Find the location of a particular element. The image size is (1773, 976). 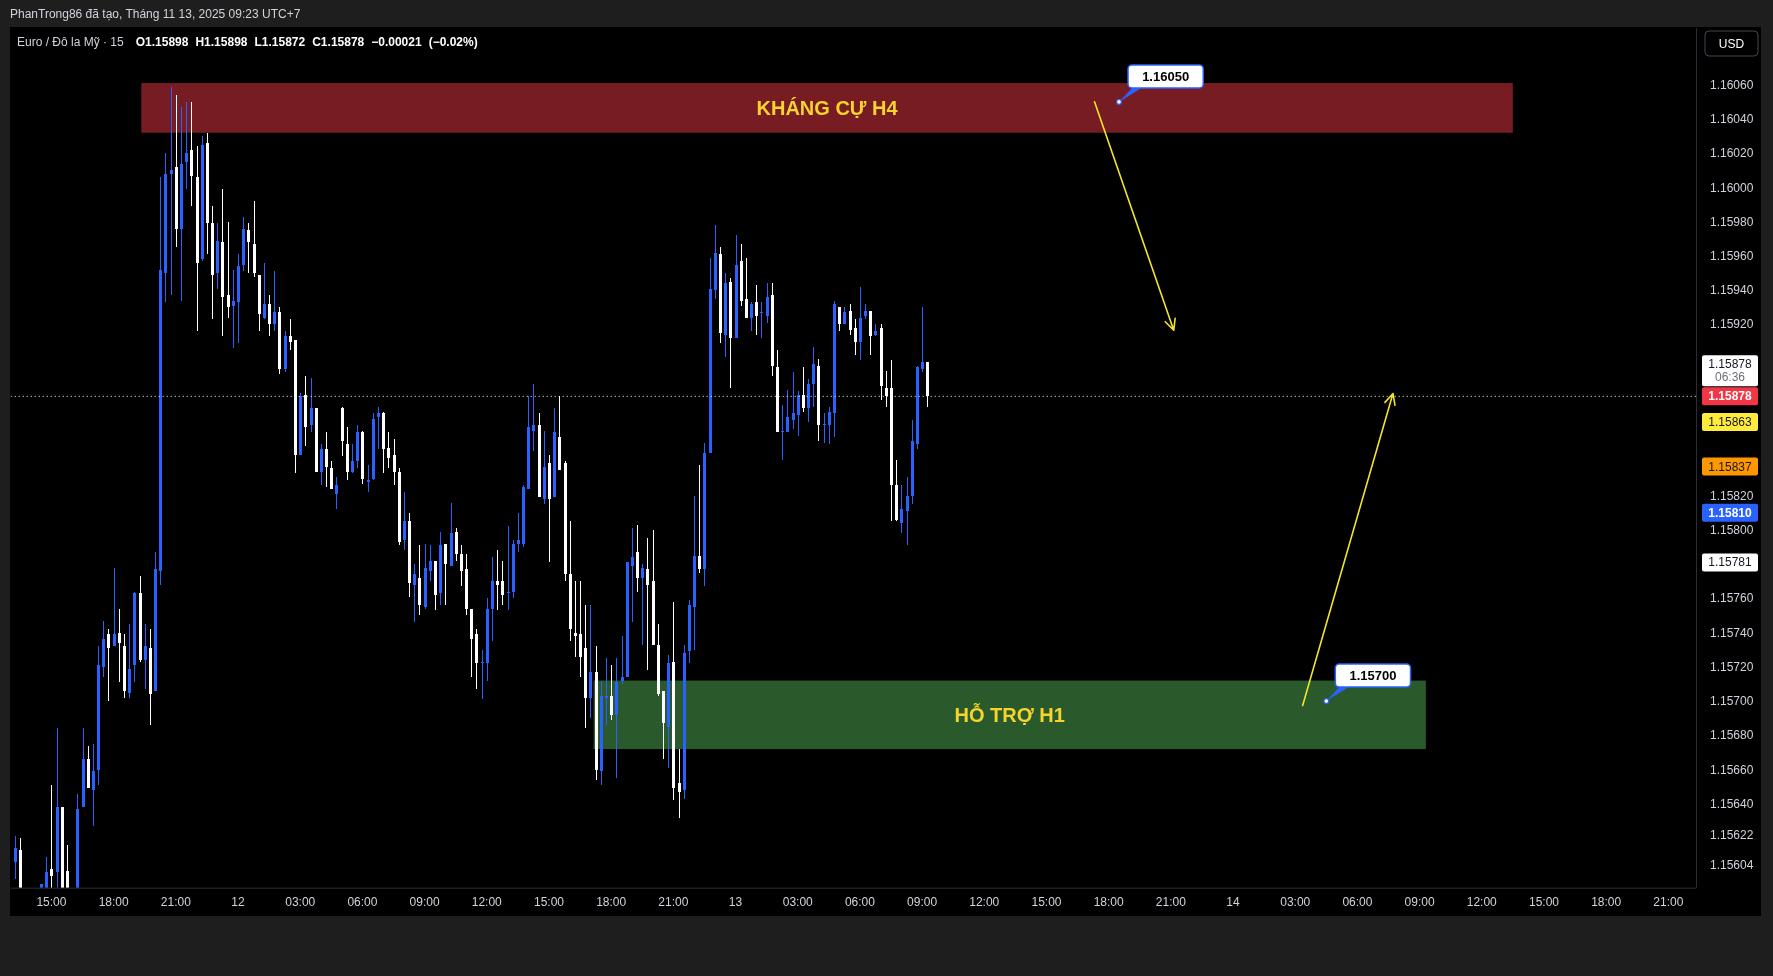

x-tick-label: 13 is located at coordinates (735, 901).